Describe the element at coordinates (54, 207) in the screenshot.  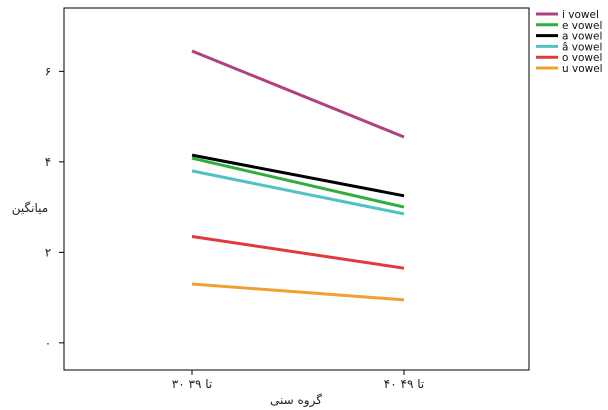
I see `y-axis: ۰ ۲ ۴ ۶` at that location.